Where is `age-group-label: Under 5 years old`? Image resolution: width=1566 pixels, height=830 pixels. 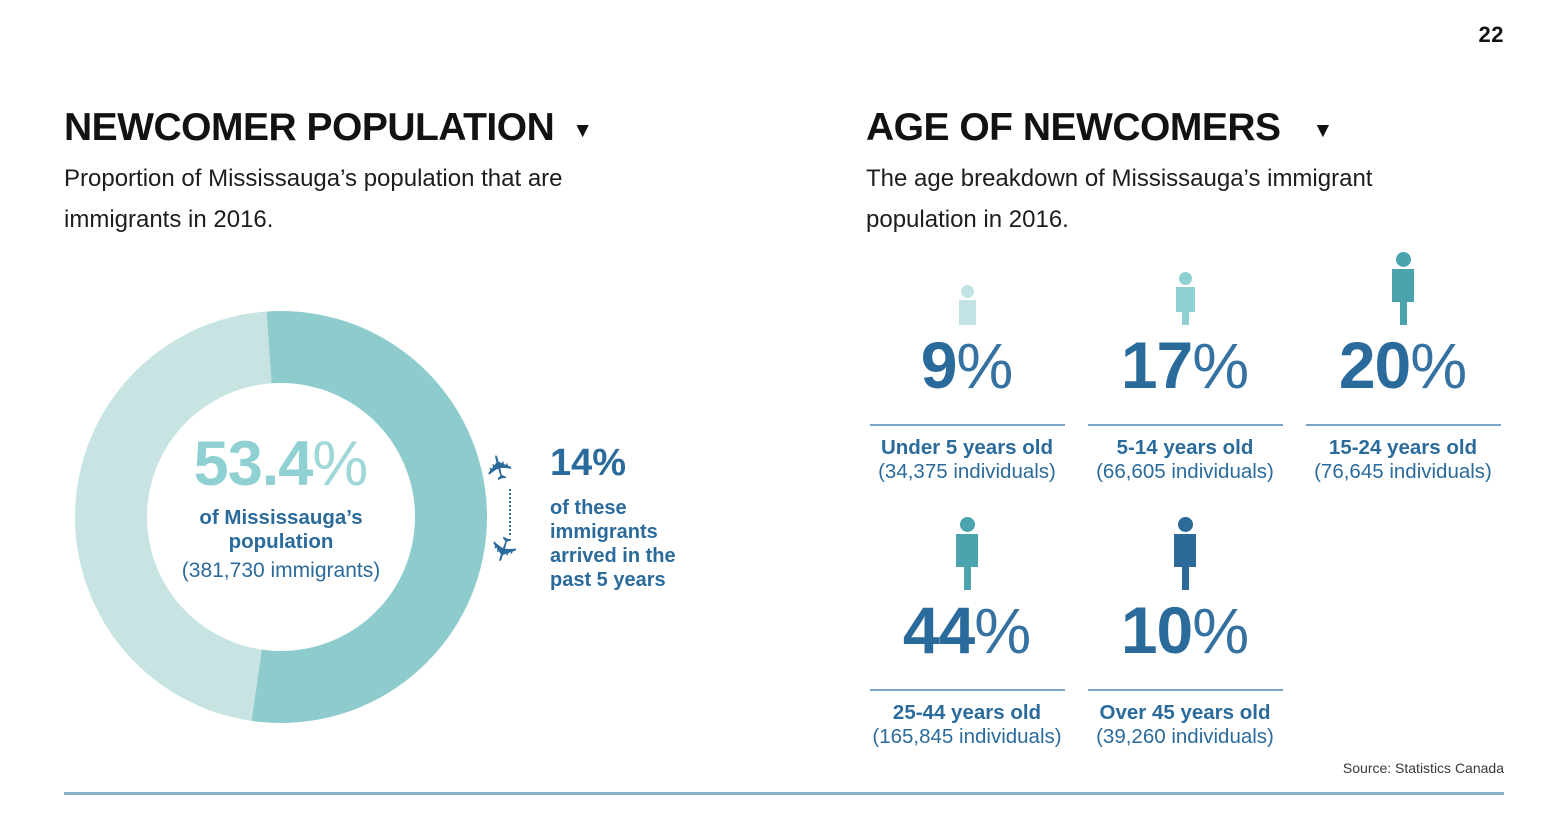
age-group-label: Under 5 years old is located at coordinates (967, 447).